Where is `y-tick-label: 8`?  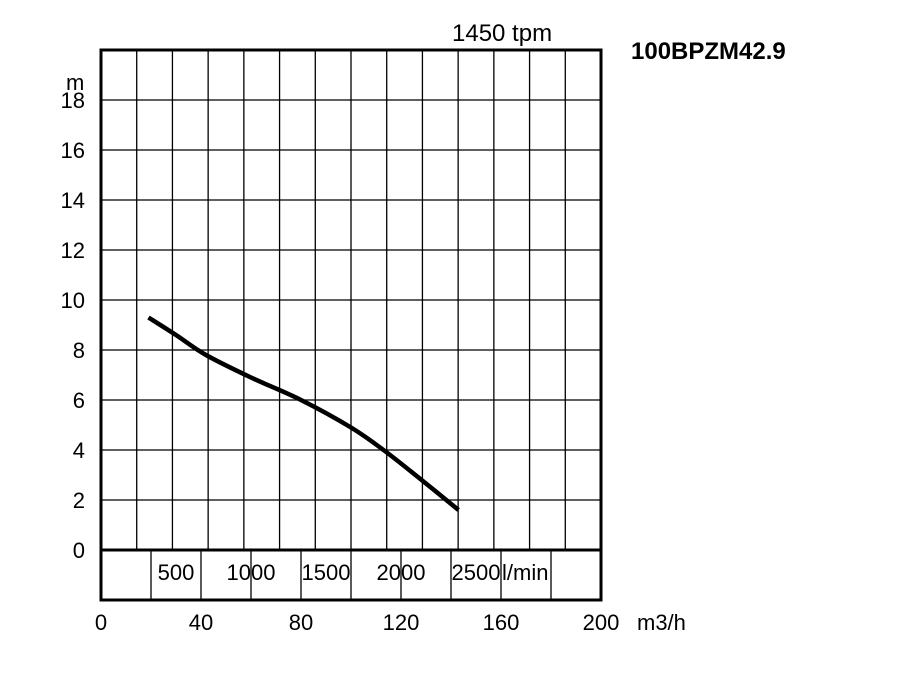
y-tick-label: 8 is located at coordinates (79, 350).